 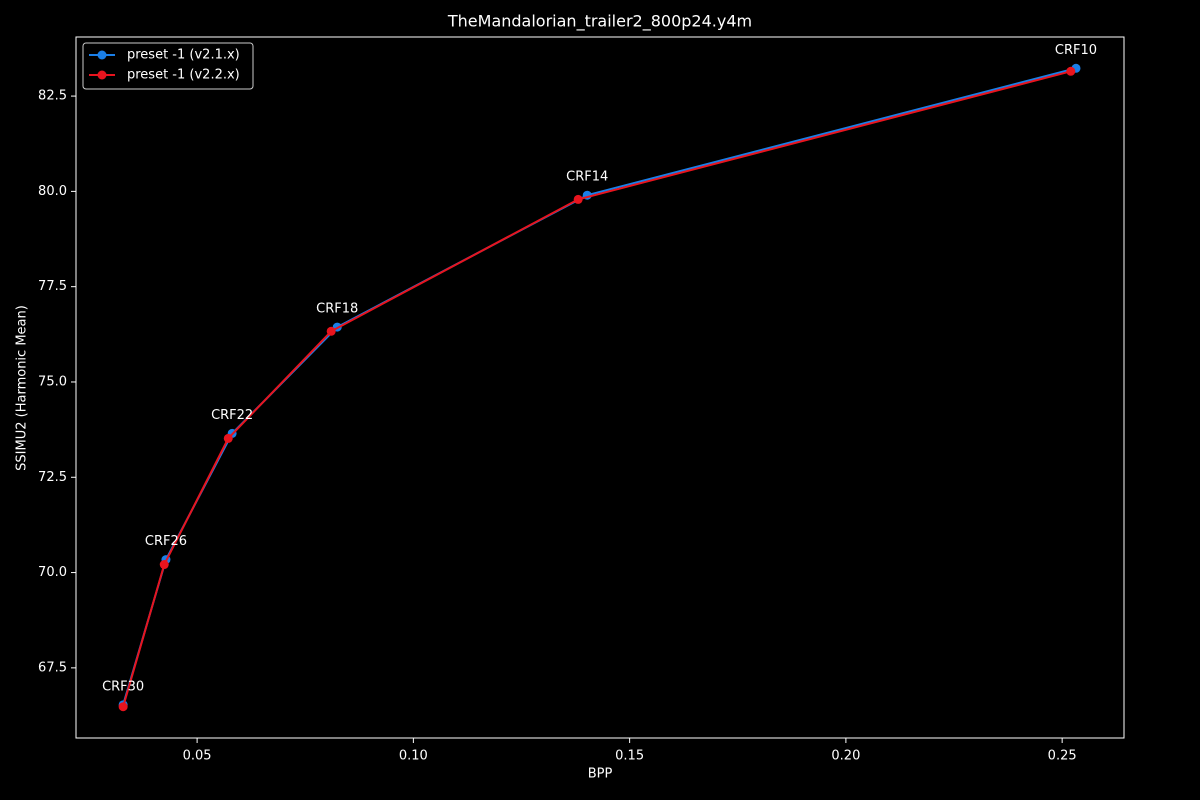 I want to click on y-tick-label: 75.0, so click(x=52, y=381).